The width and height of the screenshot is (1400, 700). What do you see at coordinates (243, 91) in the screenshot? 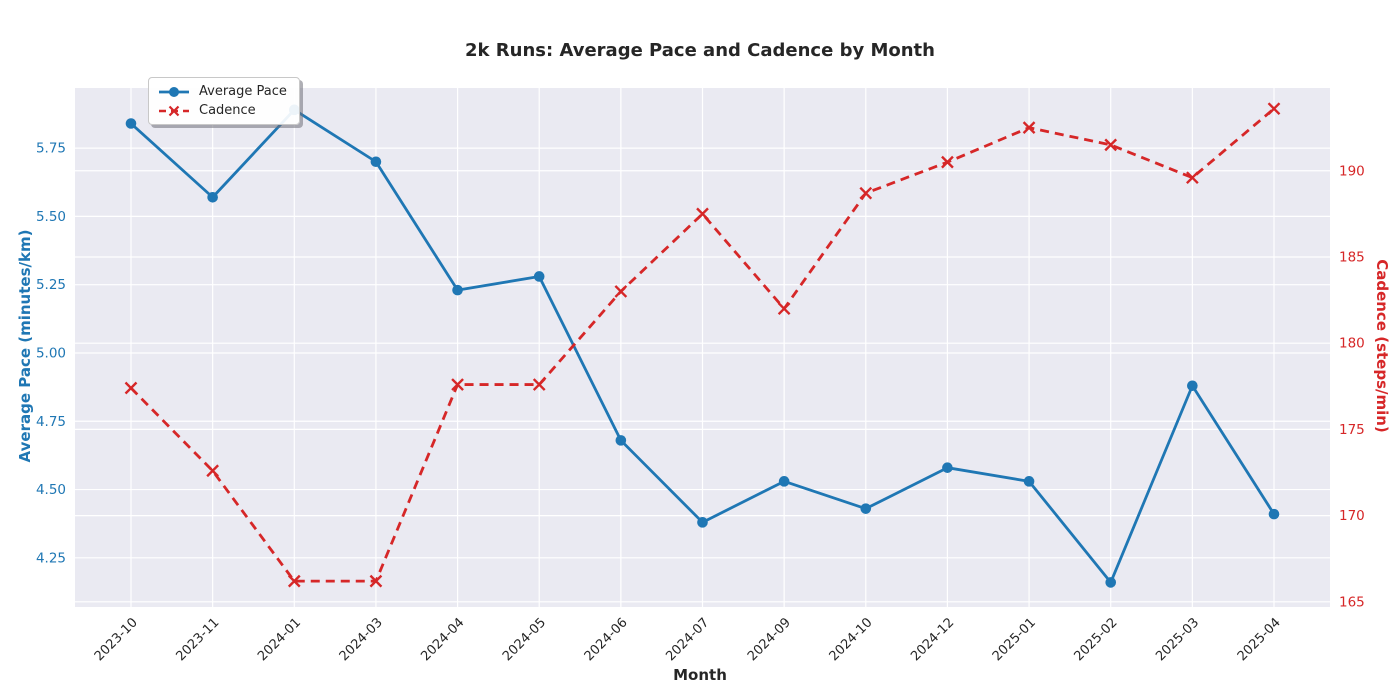
I see `legend-label-average-pace: Average Pace` at bounding box center [243, 91].